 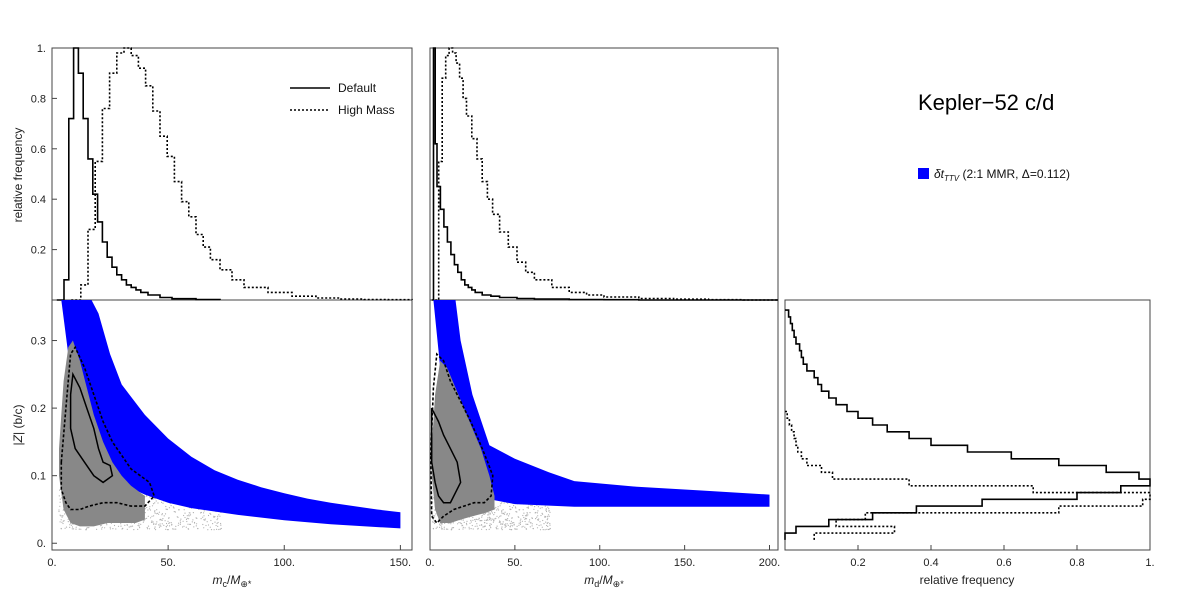 I want to click on scatter-md-xtick-label: 0., so click(x=429, y=563).